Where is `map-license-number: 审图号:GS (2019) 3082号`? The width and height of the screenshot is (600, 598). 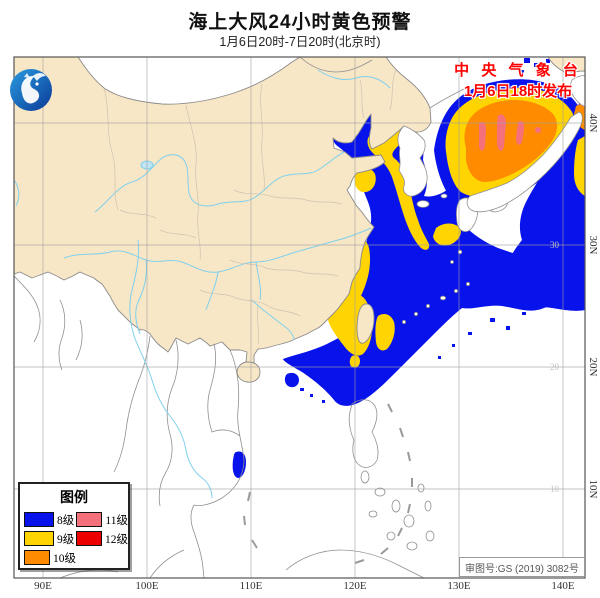
map-license-number: 审图号:GS (2019) 3082号 is located at coordinates (522, 567).